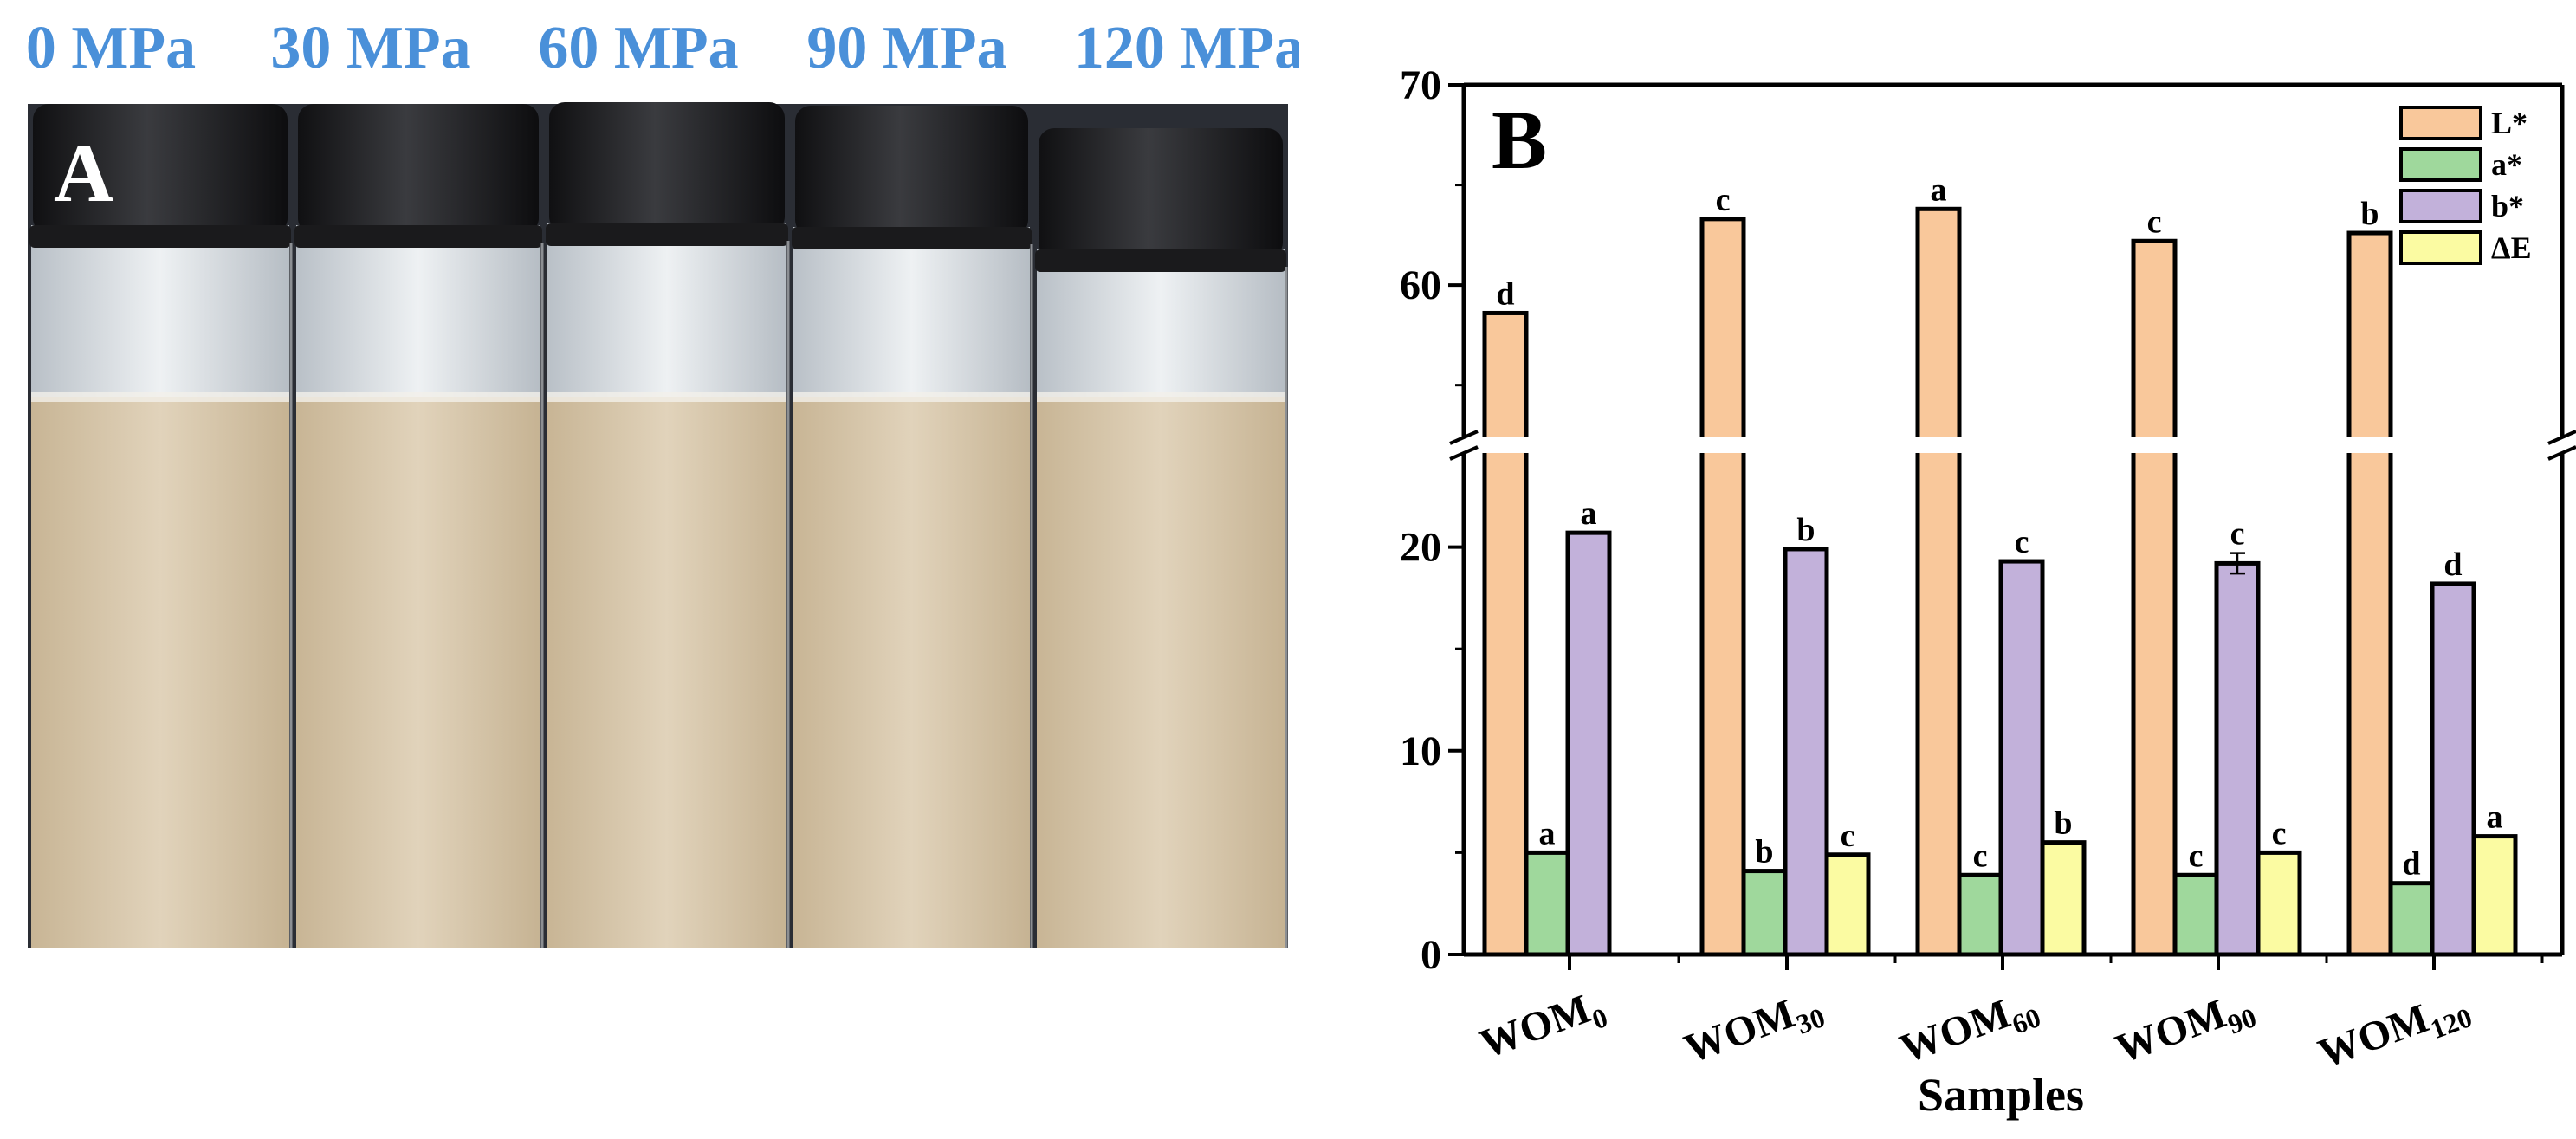 The width and height of the screenshot is (2576, 1139). What do you see at coordinates (1969, 1030) in the screenshot?
I see `x-tick-label: WOM60` at bounding box center [1969, 1030].